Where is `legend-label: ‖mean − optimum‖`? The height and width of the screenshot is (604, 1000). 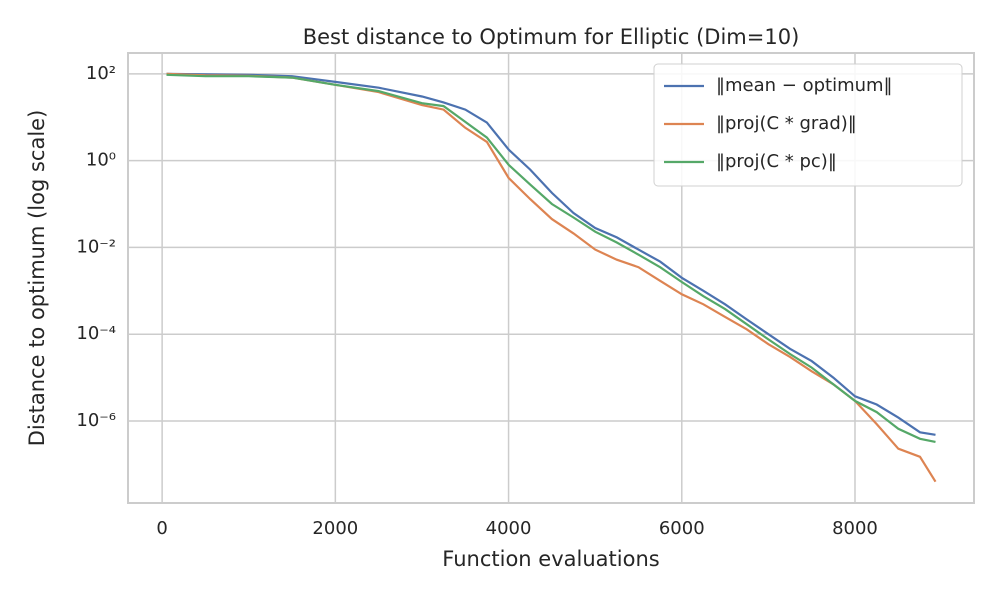
legend-label: ‖mean − optimum‖ is located at coordinates (804, 85).